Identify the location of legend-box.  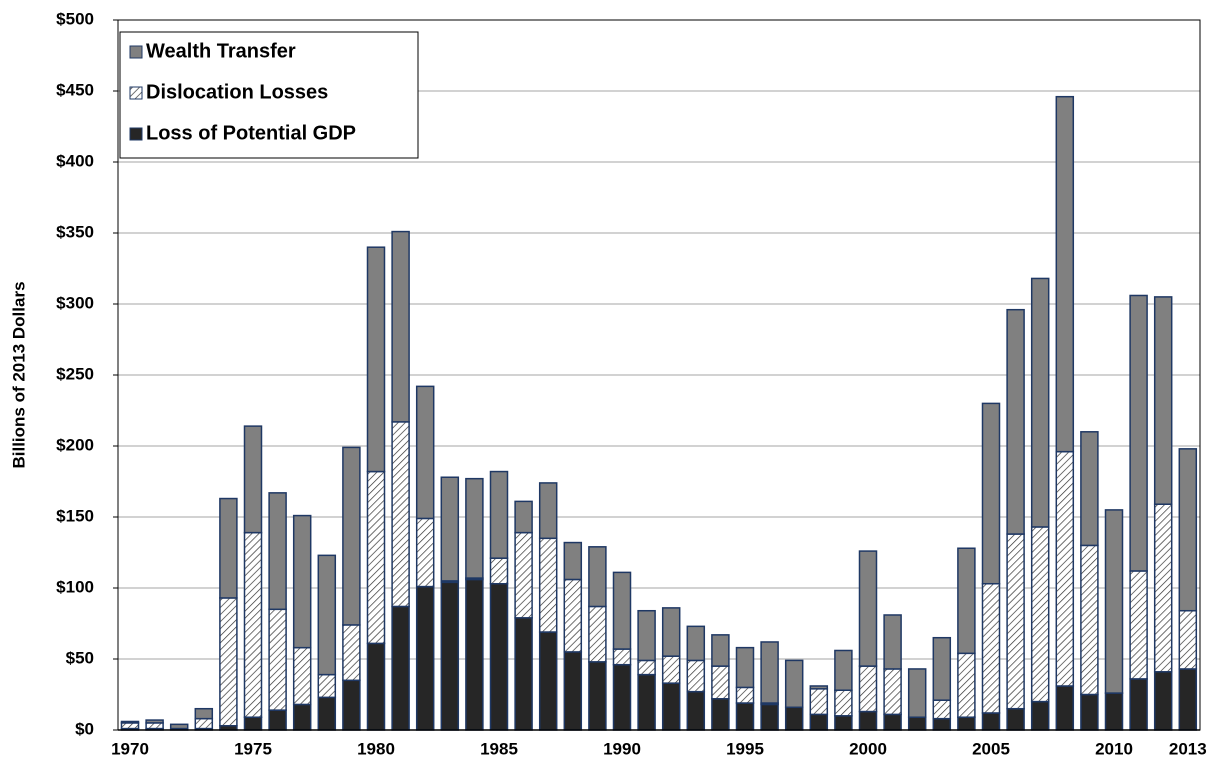
(269, 95).